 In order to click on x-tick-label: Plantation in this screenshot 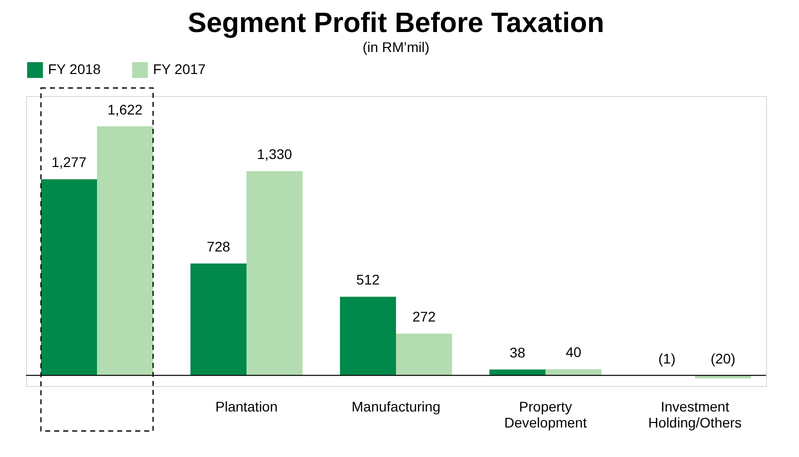, I will do `click(246, 406)`.